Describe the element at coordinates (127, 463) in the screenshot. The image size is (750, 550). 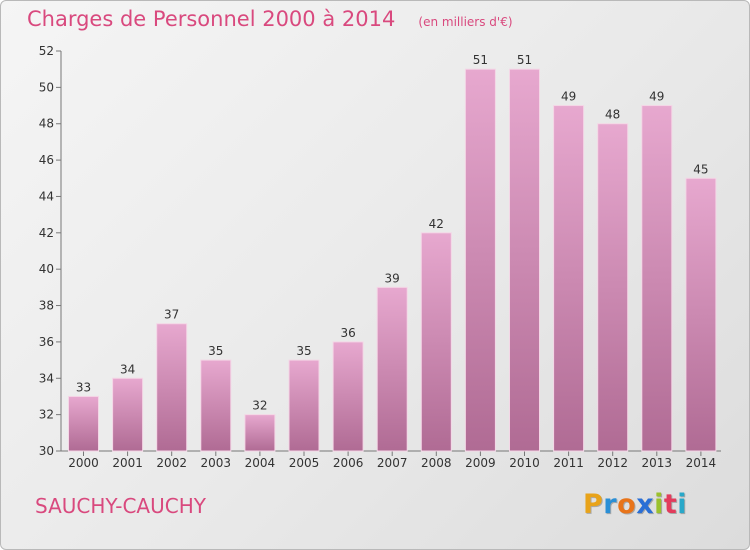
I see `x-tick-label-2001: 2001` at that location.